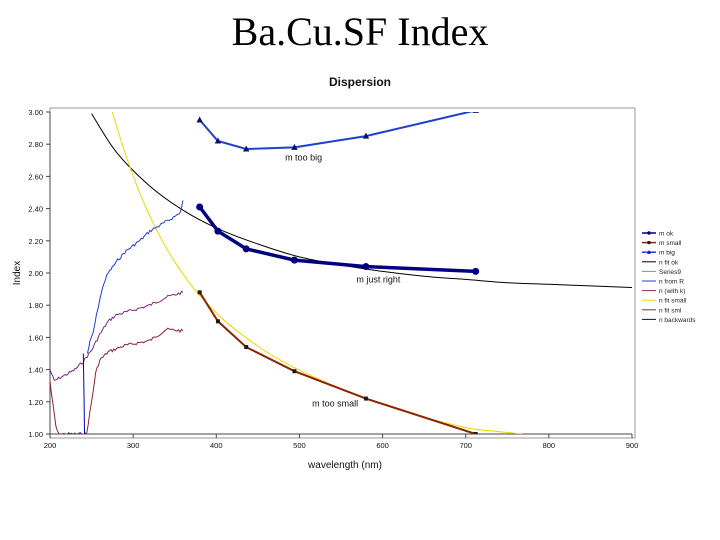  What do you see at coordinates (336, 131) in the screenshot?
I see `series-m-big-line` at bounding box center [336, 131].